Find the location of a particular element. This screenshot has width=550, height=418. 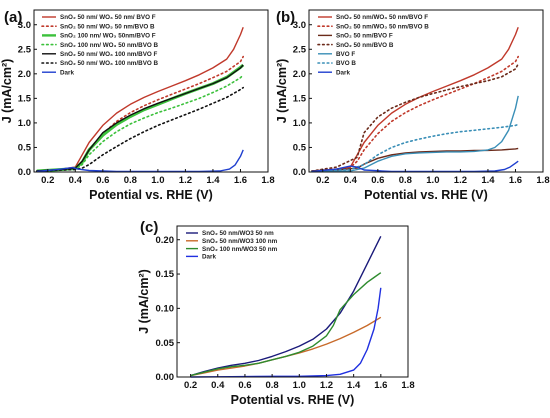

legend-entry-0: SnO₂ 50 nm/WO3 50 nm is located at coordinates (238, 233).